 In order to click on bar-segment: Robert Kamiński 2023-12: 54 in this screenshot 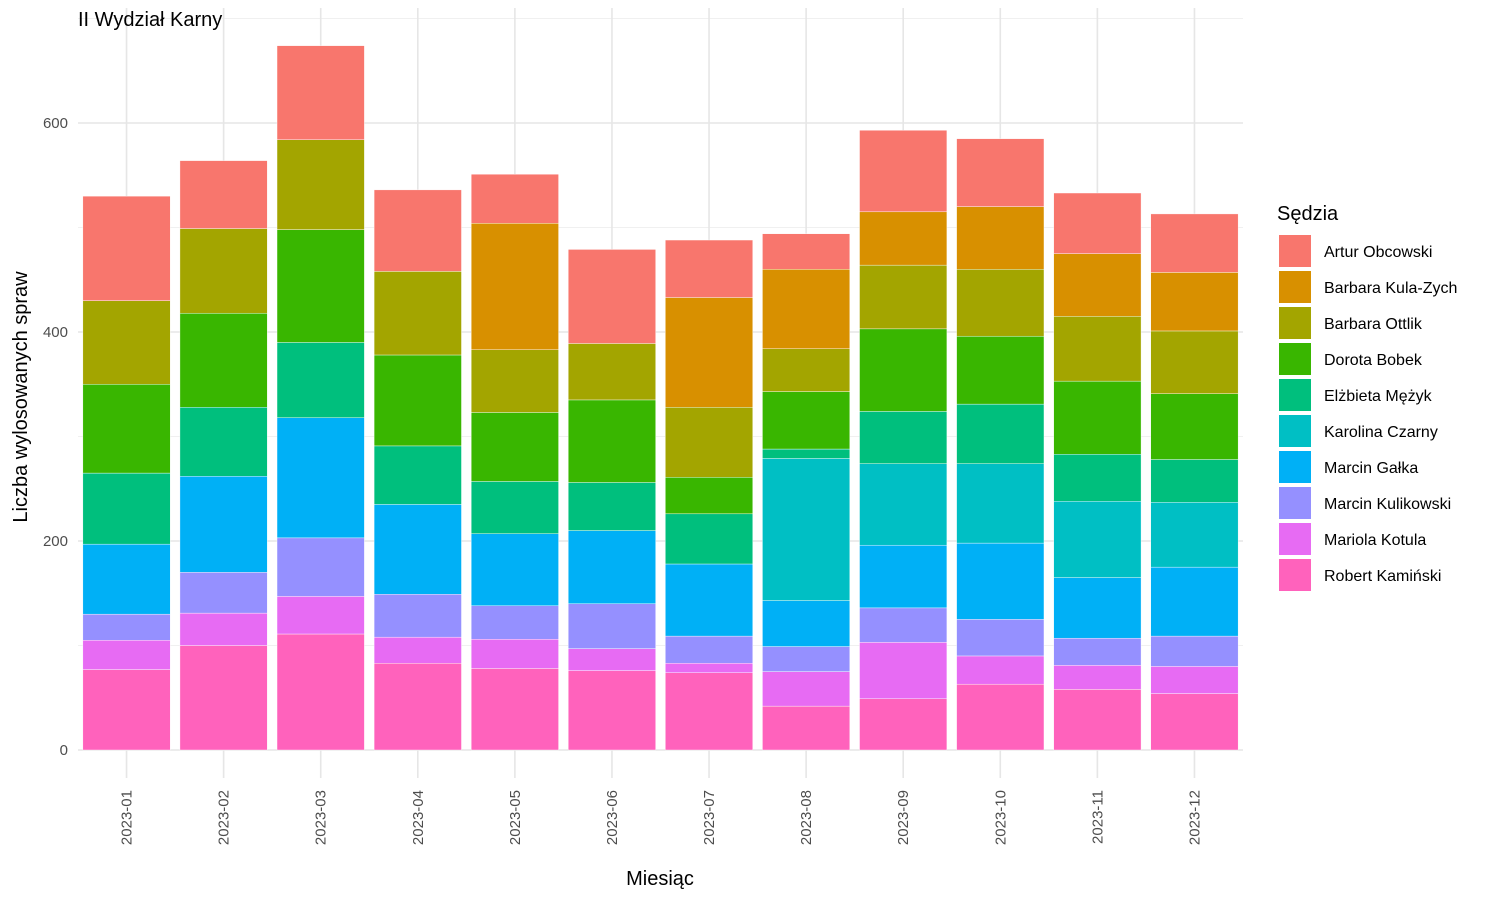, I will do `click(1194, 722)`.